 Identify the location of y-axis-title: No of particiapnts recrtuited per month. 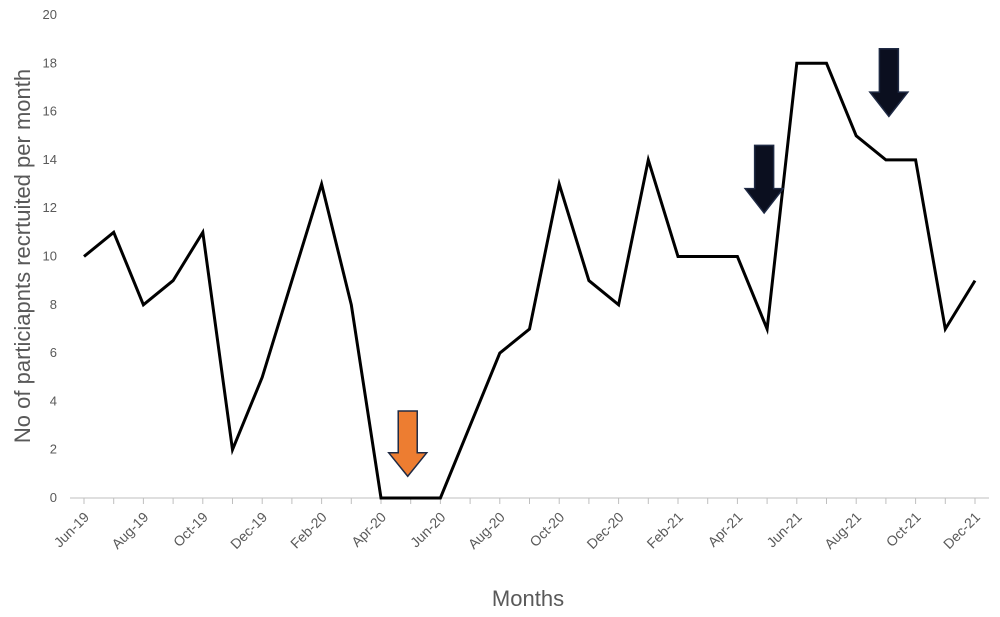
(22, 256).